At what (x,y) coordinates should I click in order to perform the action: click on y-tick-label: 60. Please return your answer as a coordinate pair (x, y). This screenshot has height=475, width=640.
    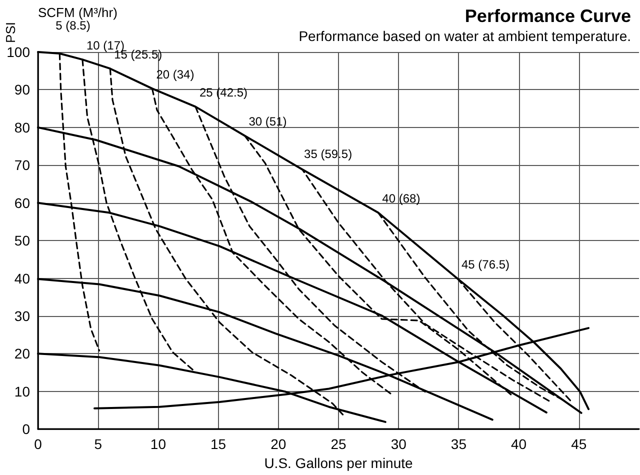
    Looking at the image, I should click on (22, 202).